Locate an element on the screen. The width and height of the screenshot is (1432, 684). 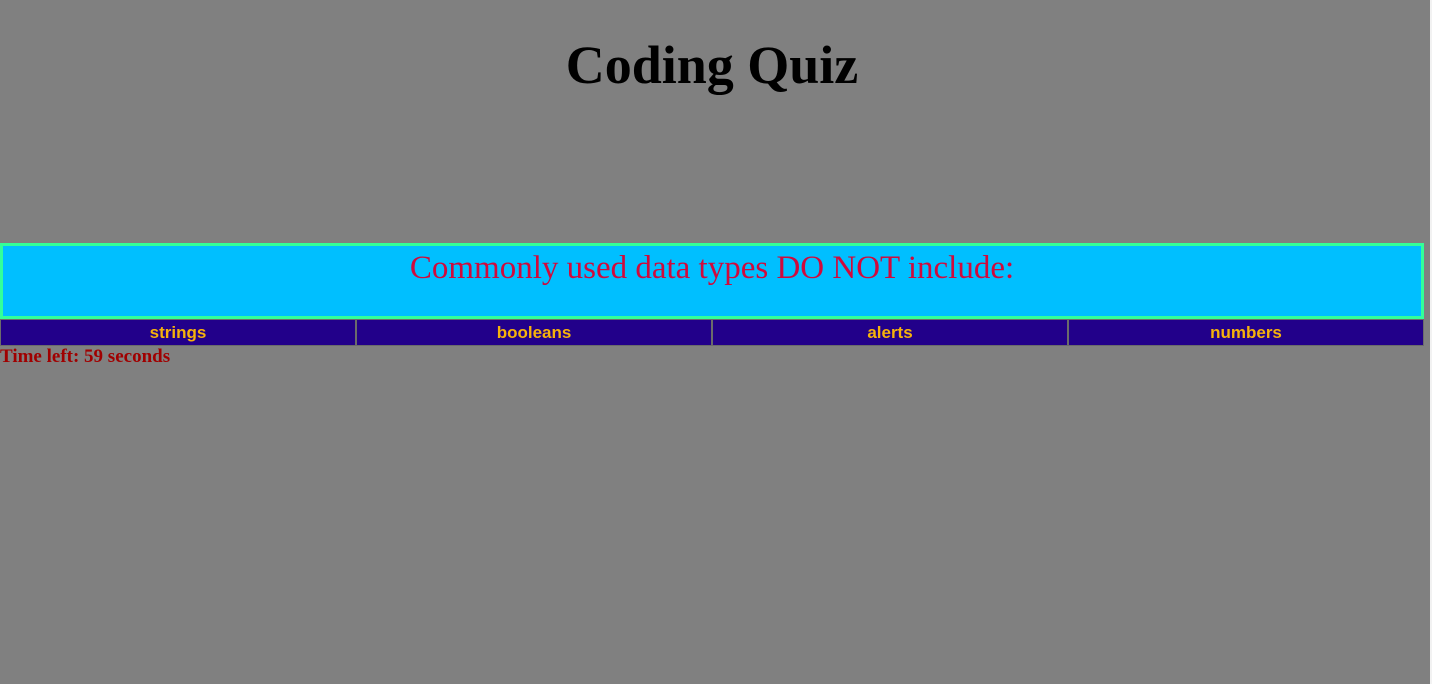
page-title: Coding Quiz is located at coordinates (712, 65).